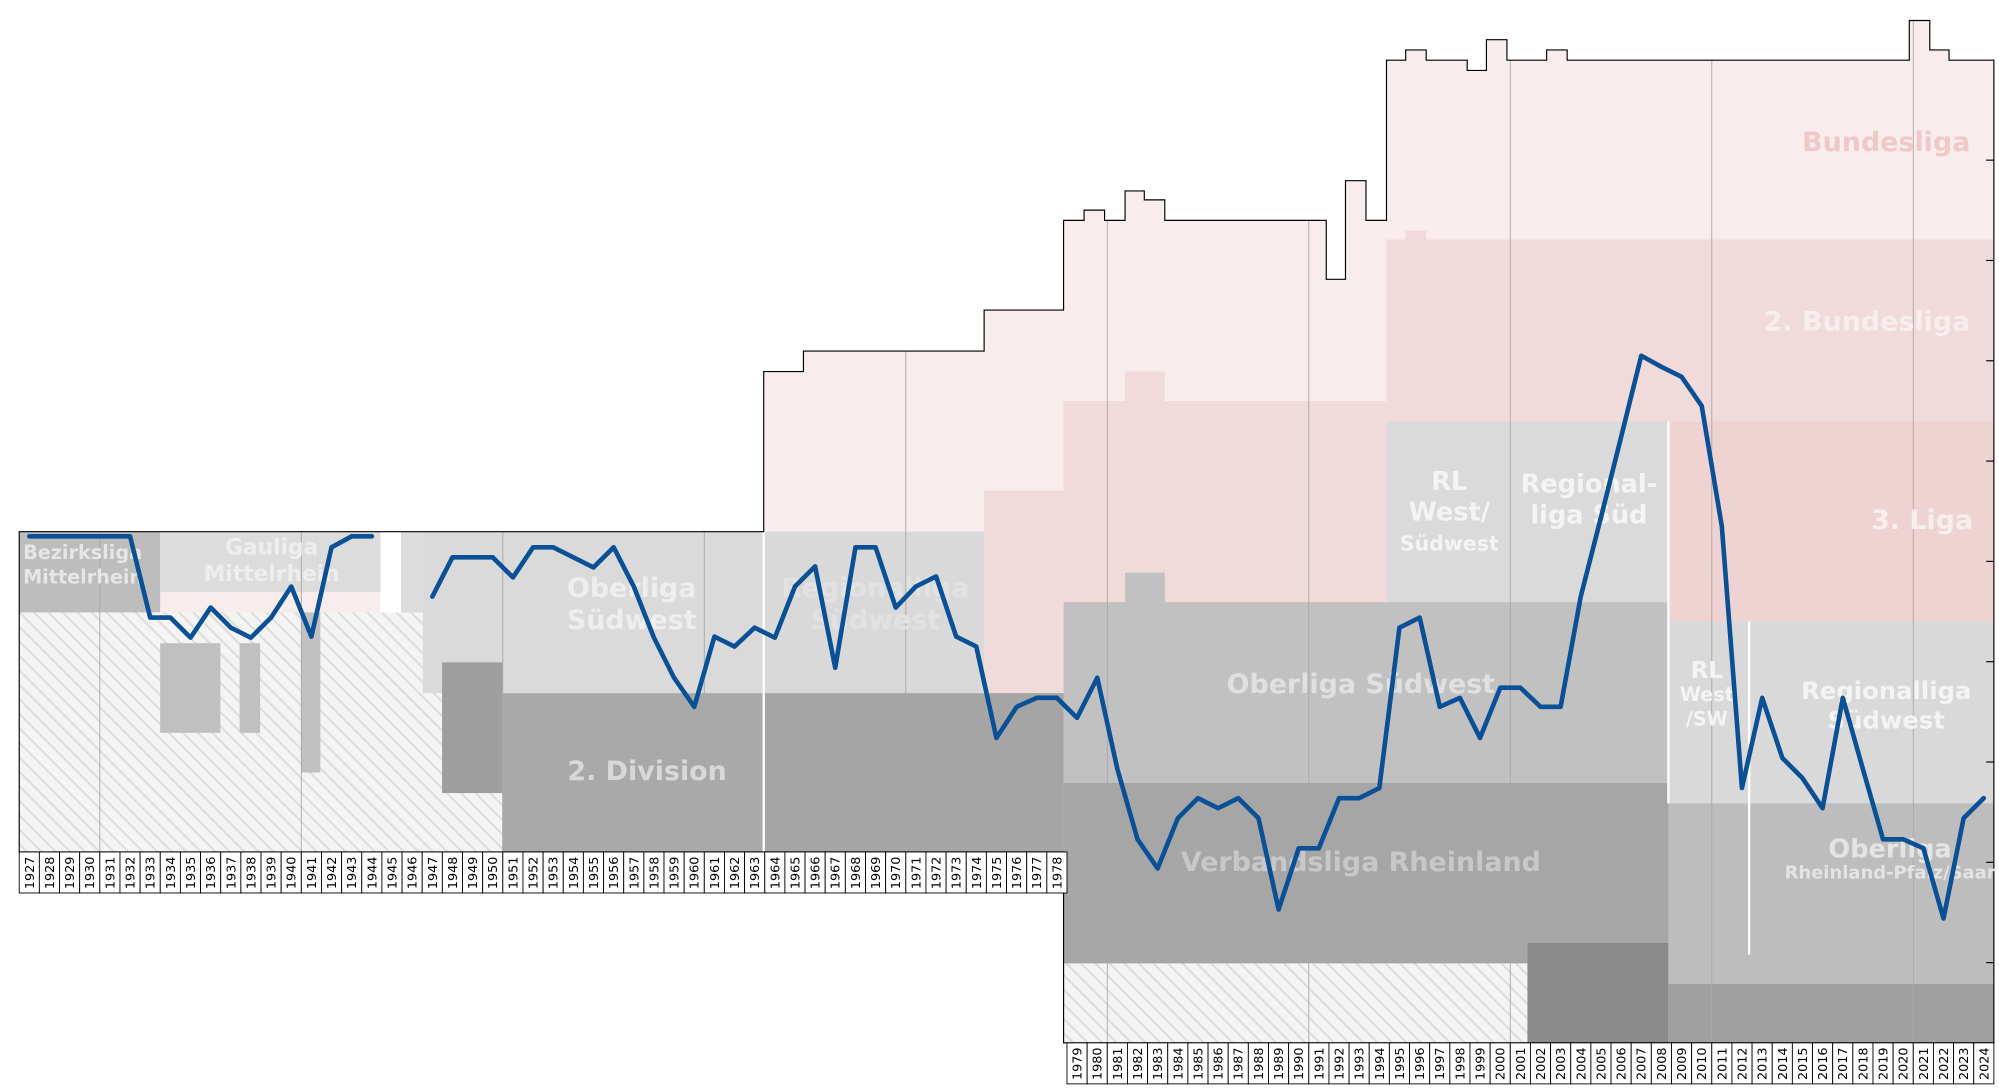 The image size is (1999, 1089). What do you see at coordinates (271, 547) in the screenshot?
I see `league-label: Gauliga` at bounding box center [271, 547].